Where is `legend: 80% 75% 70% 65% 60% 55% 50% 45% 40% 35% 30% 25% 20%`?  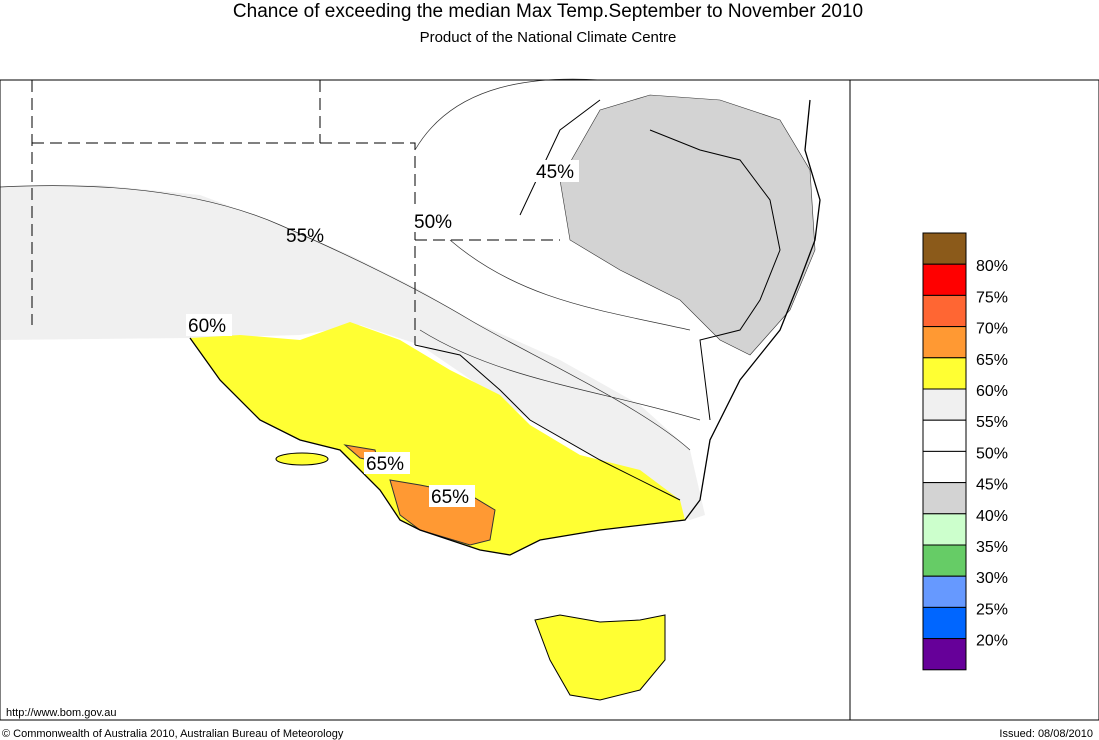 legend: 80% 75% 70% 65% 60% 55% 50% 45% 40% 35% 30% 25% 20% is located at coordinates (965, 451).